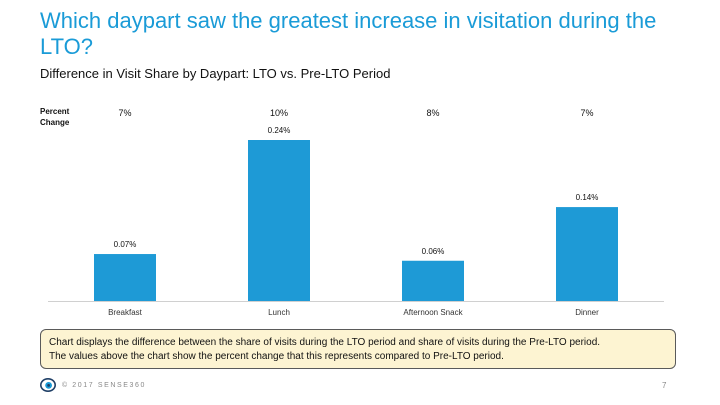 The height and width of the screenshot is (405, 720). What do you see at coordinates (587, 312) in the screenshot?
I see `category-tick-label: Dinner` at bounding box center [587, 312].